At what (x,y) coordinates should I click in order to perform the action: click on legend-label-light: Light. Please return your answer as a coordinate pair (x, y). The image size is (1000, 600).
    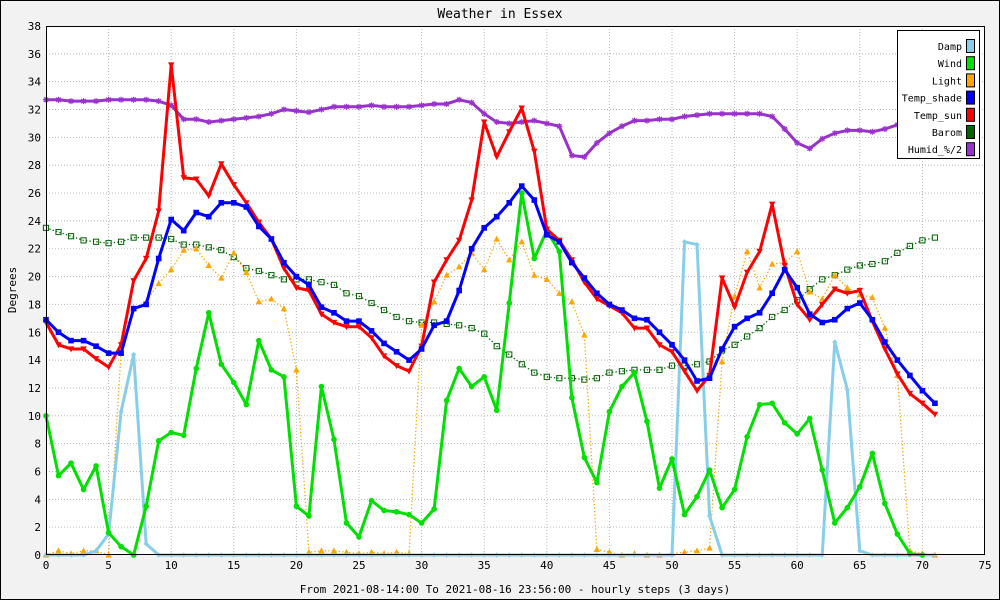
    Looking at the image, I should click on (947, 81).